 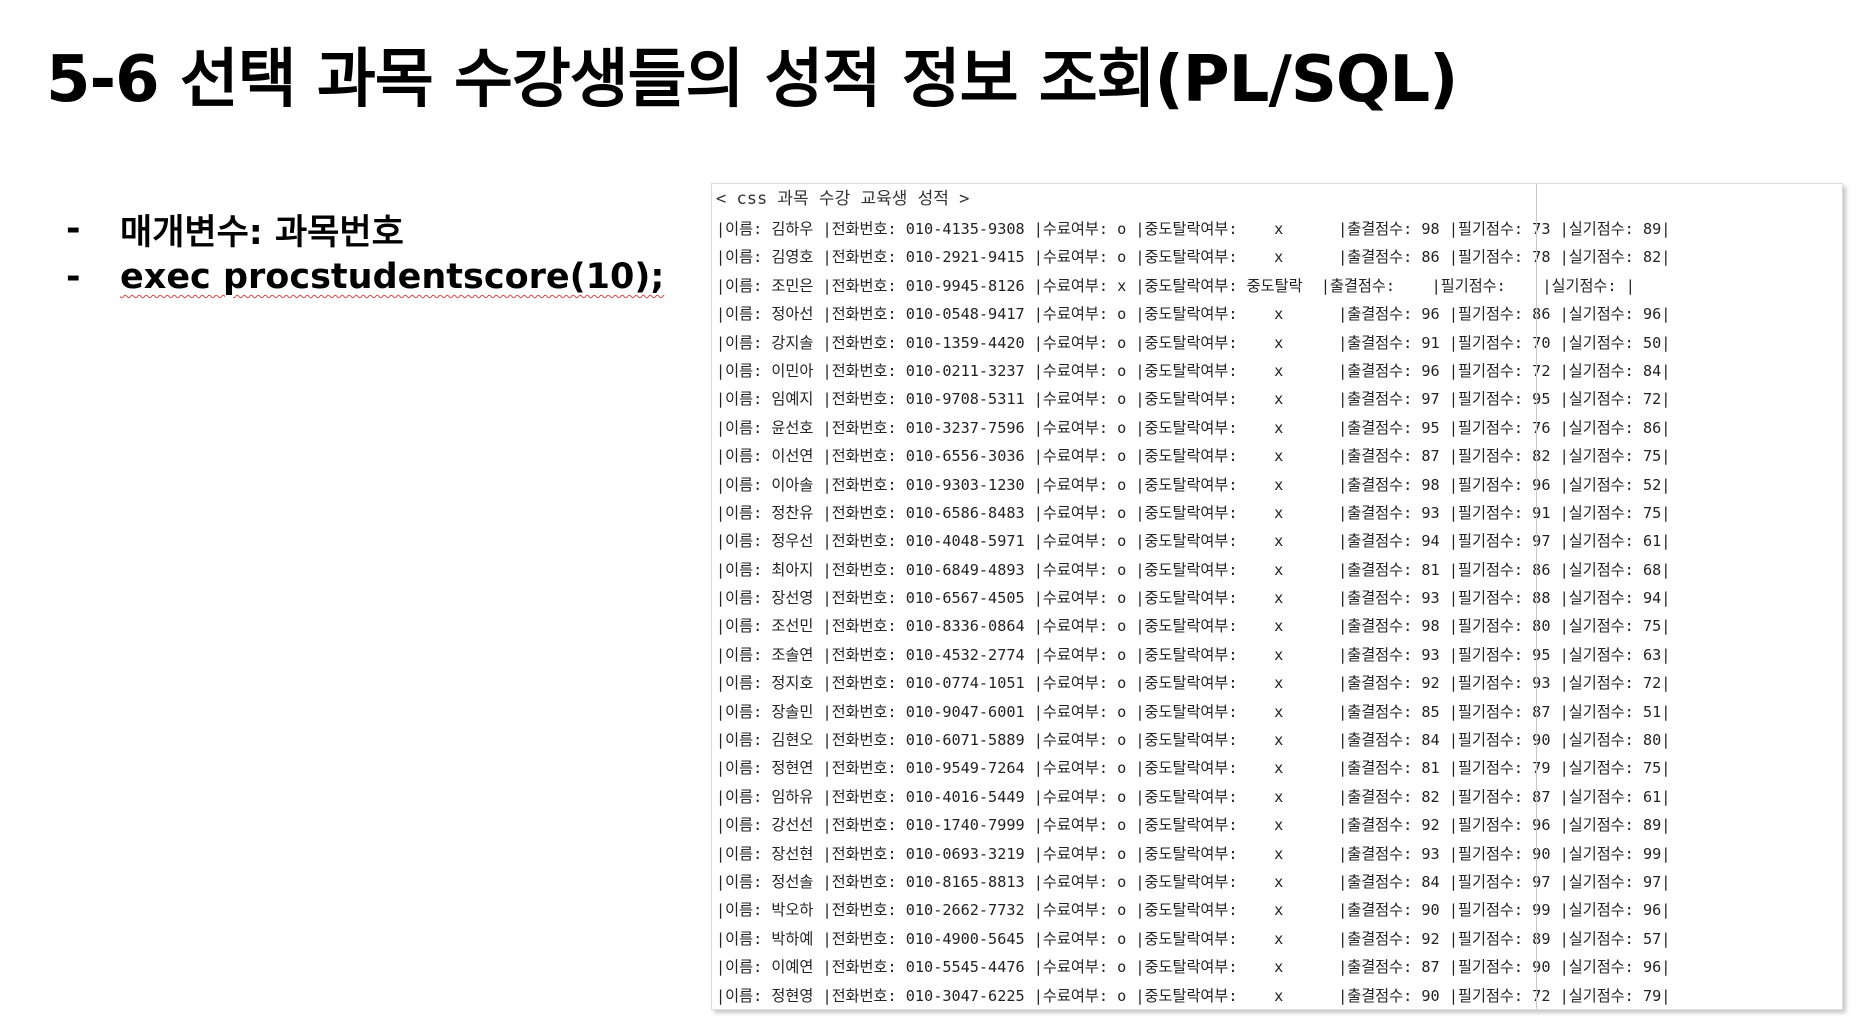 I want to click on bullet-text-exec-command: exec procstudentscore(10);, so click(x=392, y=277).